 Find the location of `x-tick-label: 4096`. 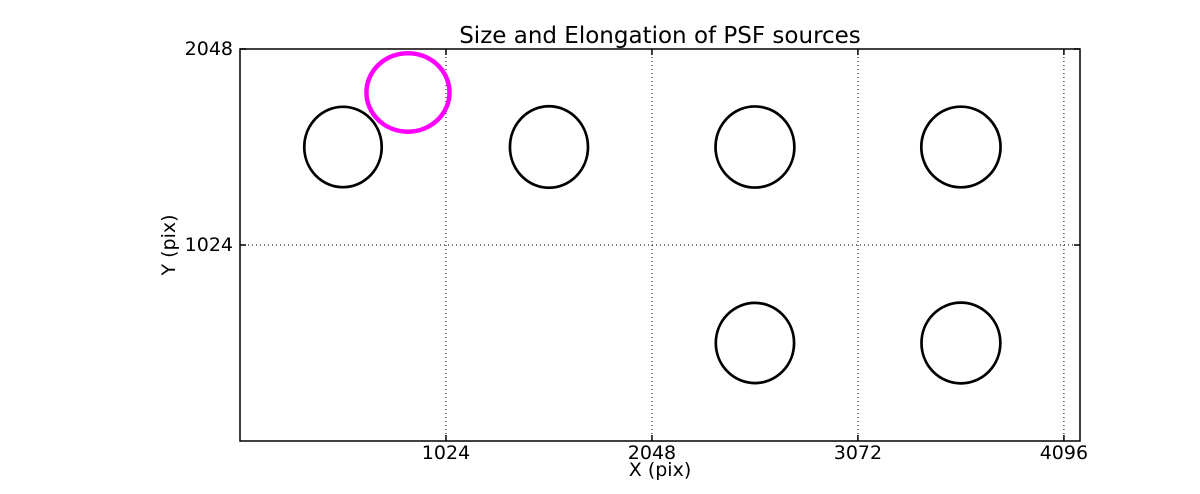

x-tick-label: 4096 is located at coordinates (1064, 453).